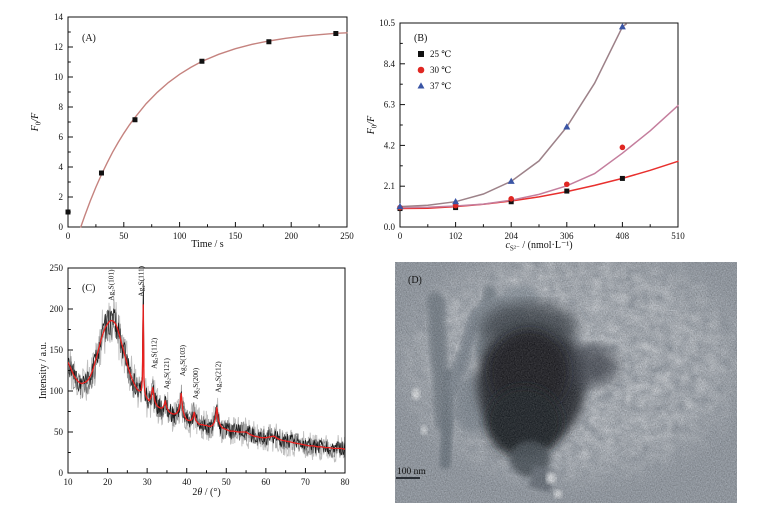 The image size is (758, 508). Describe the element at coordinates (440, 86) in the screenshot. I see `legend-label: 37 ℃` at that location.